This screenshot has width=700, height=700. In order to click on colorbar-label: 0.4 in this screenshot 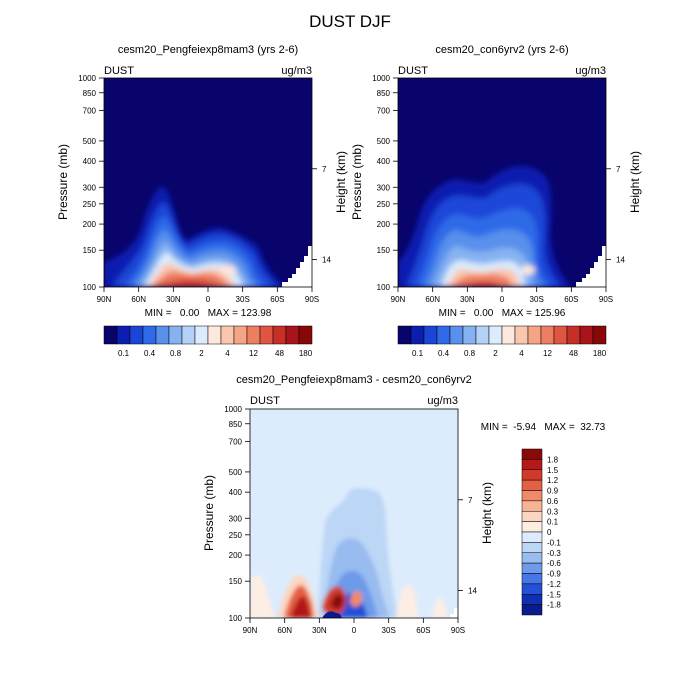, I will do `click(150, 353)`.